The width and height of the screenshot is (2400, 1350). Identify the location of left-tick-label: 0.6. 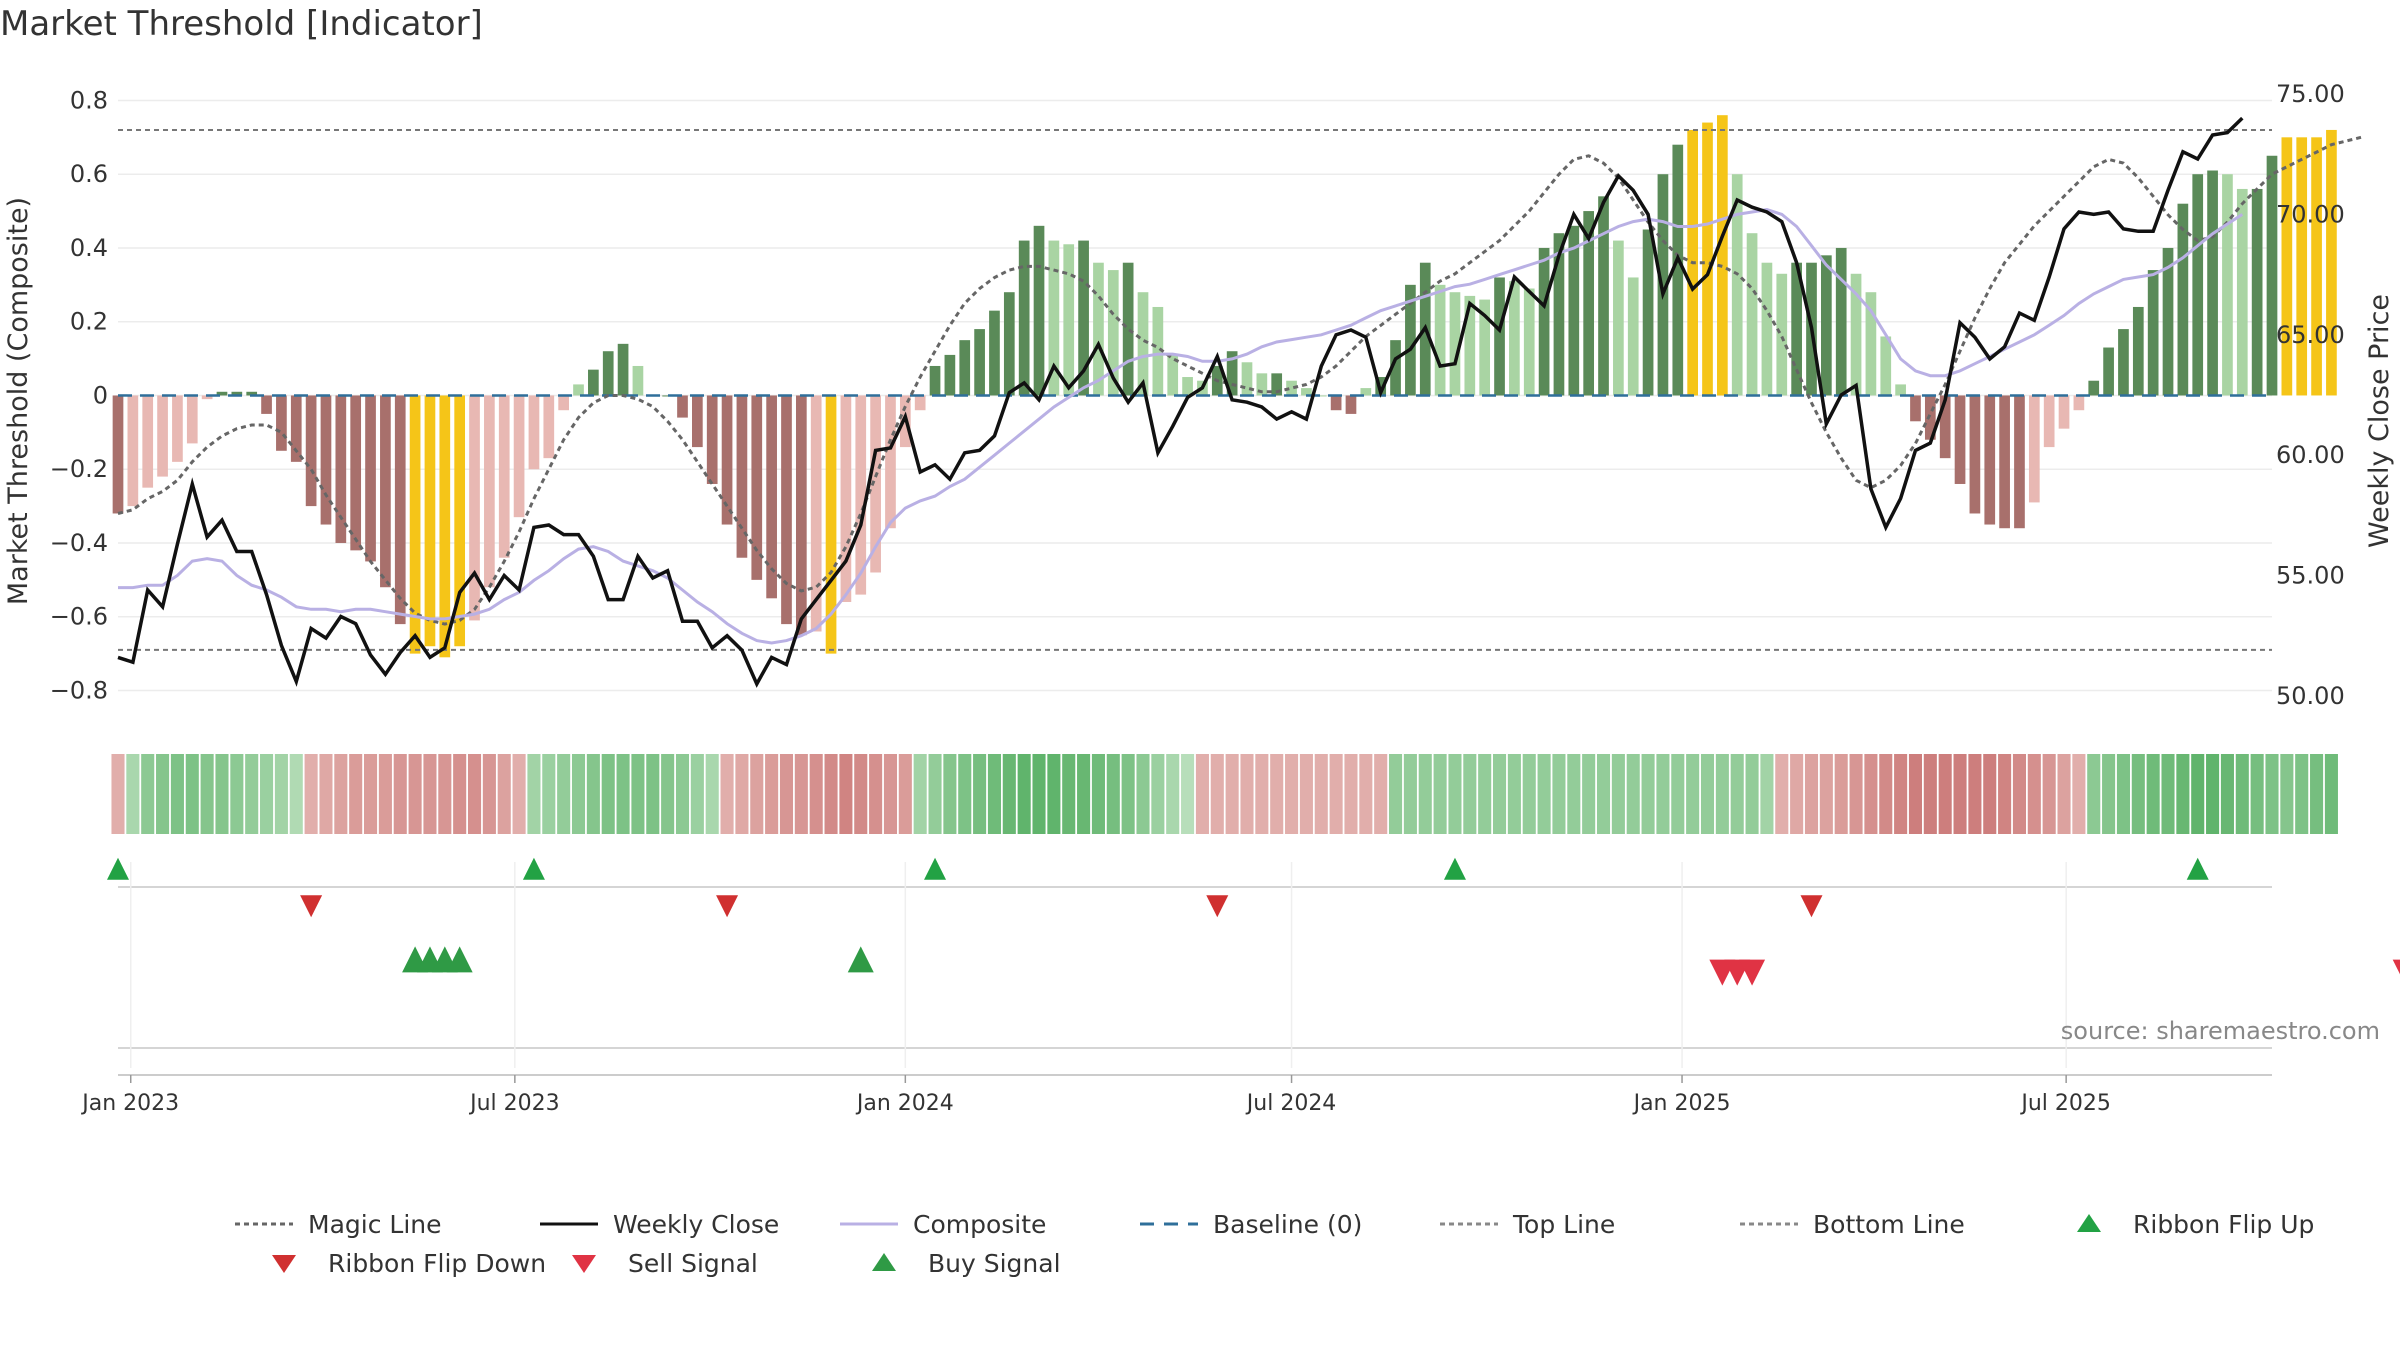
(89, 174).